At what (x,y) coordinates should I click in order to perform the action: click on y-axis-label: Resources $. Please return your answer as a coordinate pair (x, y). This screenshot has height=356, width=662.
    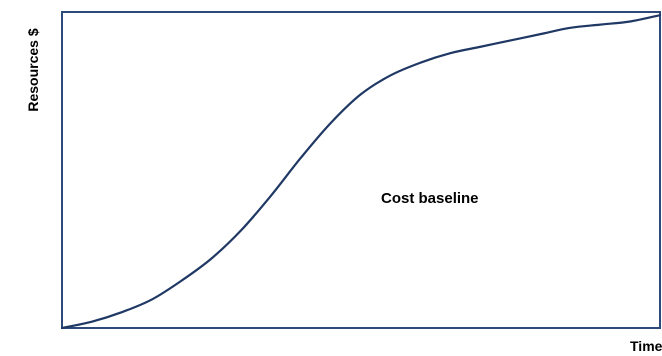
    Looking at the image, I should click on (33, 69).